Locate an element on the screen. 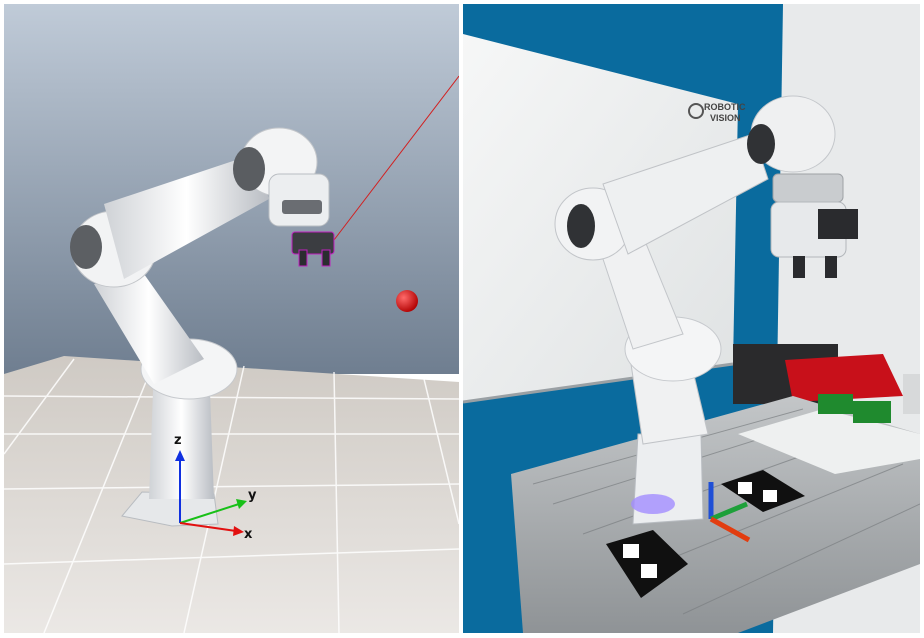 This screenshot has height=638, width=924. white-plate is located at coordinates (829, 441).